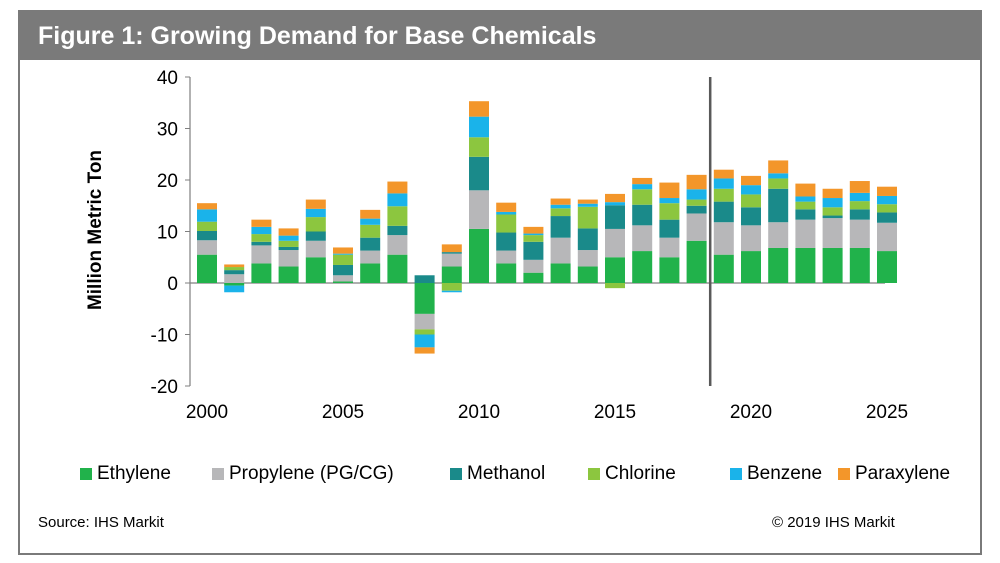 The height and width of the screenshot is (563, 1000). I want to click on y-tick-label: 30, so click(167, 130).